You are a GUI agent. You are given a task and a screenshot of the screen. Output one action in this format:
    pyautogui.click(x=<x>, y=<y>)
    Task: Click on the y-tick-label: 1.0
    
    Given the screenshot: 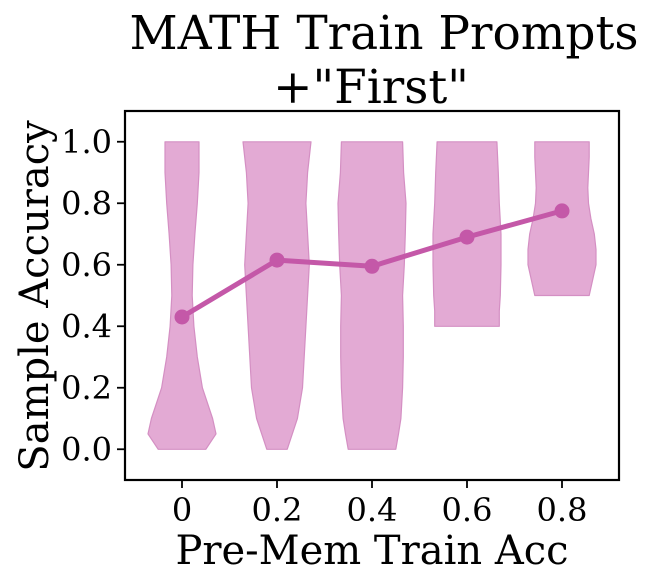 What is the action you would take?
    pyautogui.click(x=86, y=142)
    